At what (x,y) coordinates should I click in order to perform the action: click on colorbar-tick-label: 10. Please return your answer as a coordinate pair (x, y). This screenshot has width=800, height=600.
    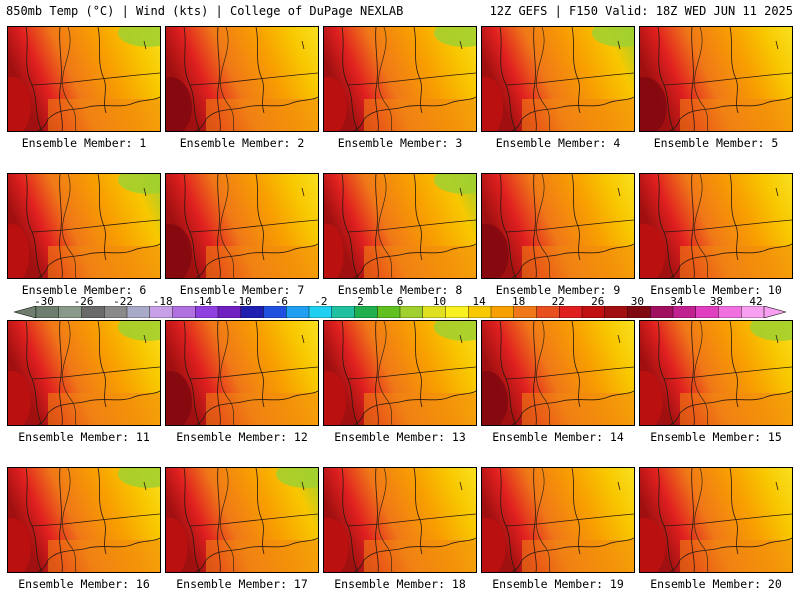
    Looking at the image, I should click on (439, 301).